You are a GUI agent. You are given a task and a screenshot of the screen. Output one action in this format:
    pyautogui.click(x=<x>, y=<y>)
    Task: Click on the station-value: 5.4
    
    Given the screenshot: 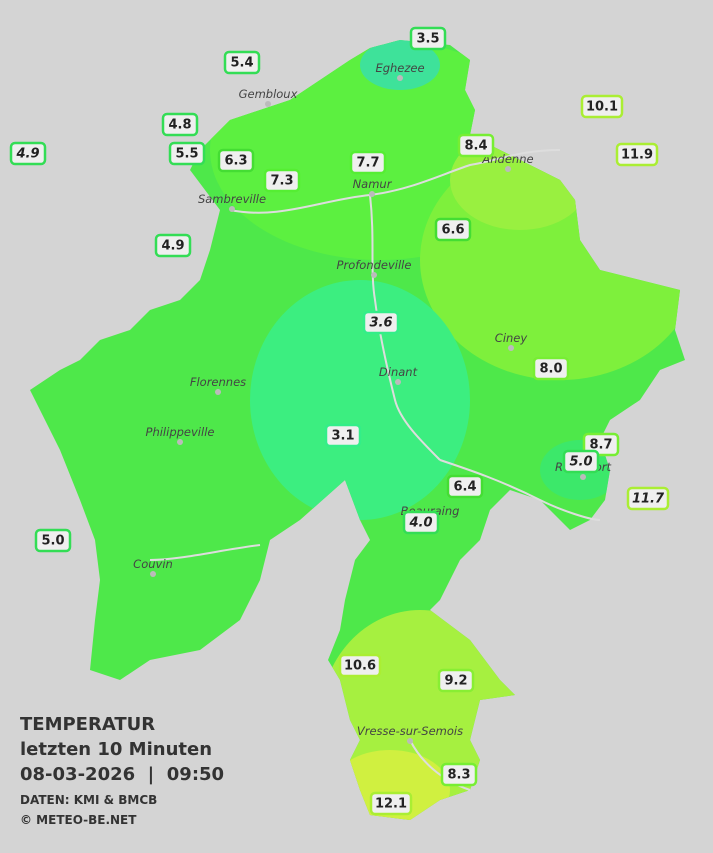 What is the action you would take?
    pyautogui.click(x=241, y=63)
    